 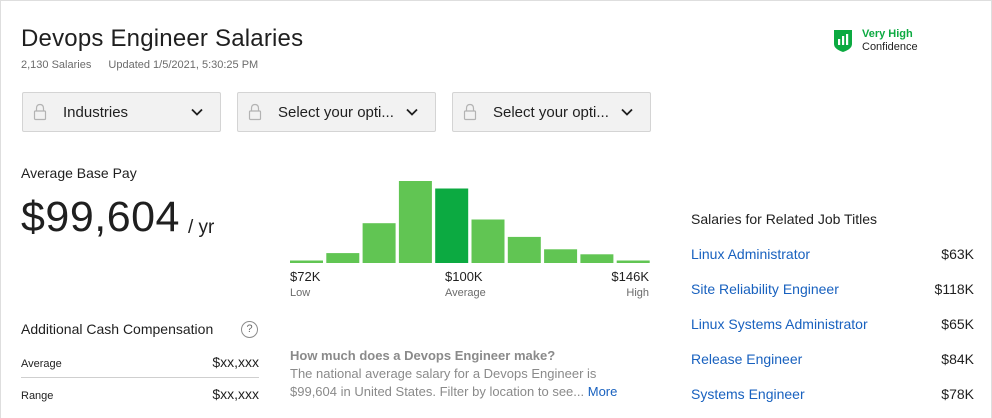 I want to click on tick-average-label: Average, so click(x=465, y=293).